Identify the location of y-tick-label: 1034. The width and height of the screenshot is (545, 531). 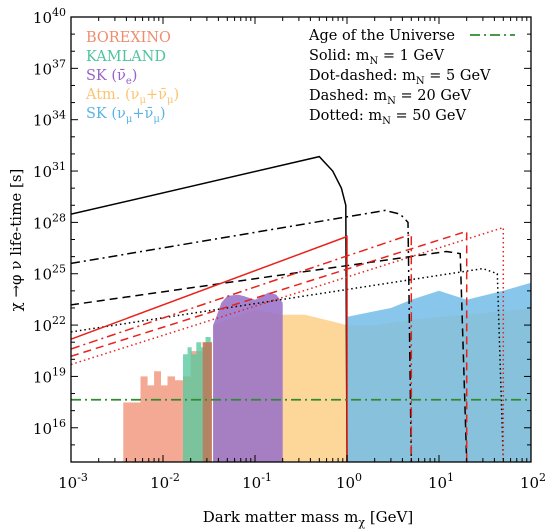
(49, 119).